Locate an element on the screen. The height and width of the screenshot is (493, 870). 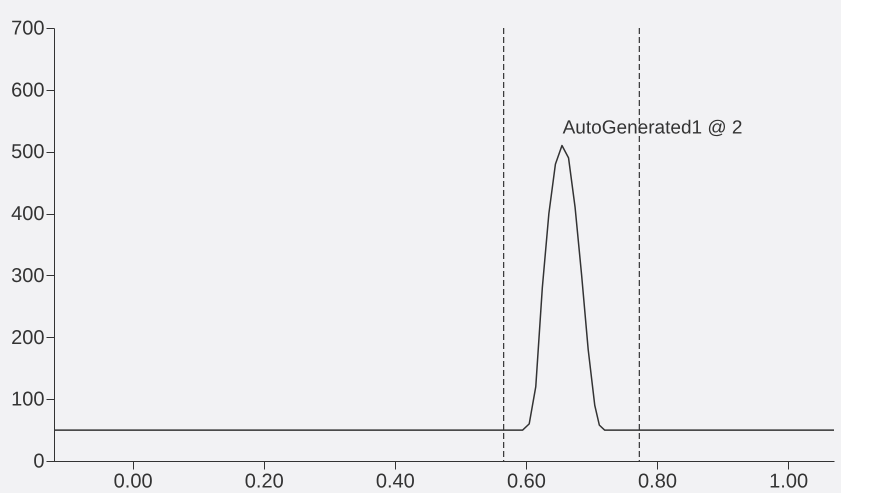
x-tick-label: 0.60 is located at coordinates (526, 481).